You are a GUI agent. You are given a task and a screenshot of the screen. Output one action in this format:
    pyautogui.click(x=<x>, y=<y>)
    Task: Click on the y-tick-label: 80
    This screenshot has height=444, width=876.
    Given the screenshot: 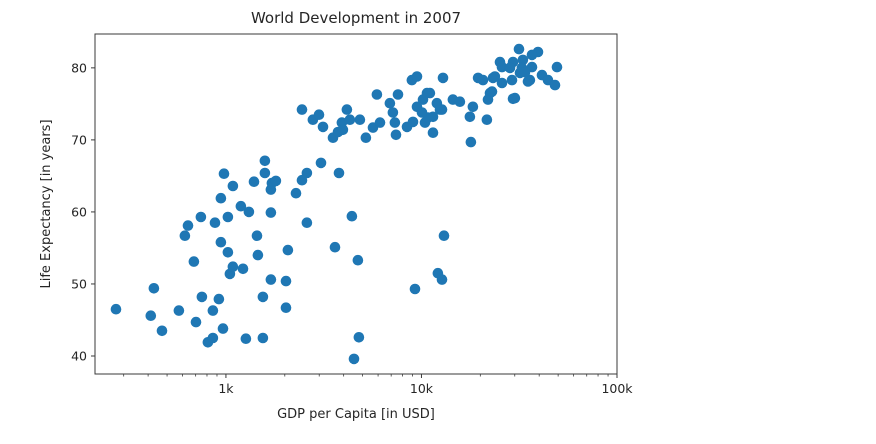 What is the action you would take?
    pyautogui.click(x=79, y=67)
    